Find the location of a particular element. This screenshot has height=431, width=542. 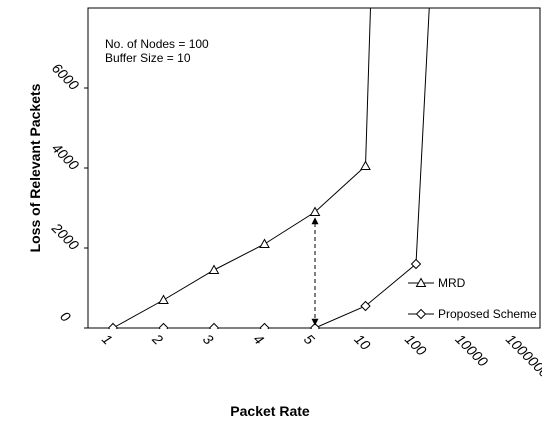

x-tick-label: 1 is located at coordinates (107, 339).